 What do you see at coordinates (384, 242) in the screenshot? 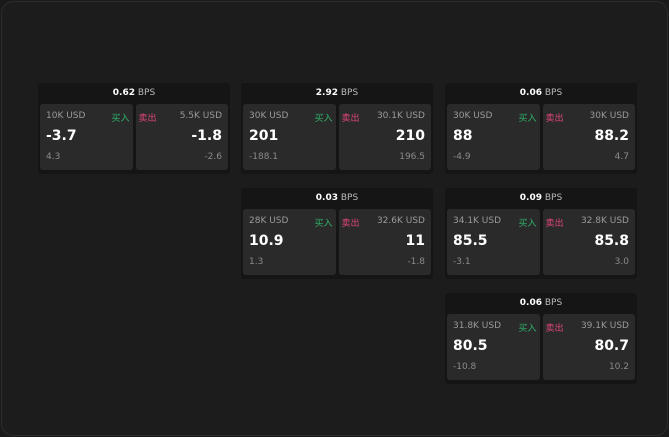
I see `sell-cell: 卖出 32.6K USD 11 -1.8` at bounding box center [384, 242].